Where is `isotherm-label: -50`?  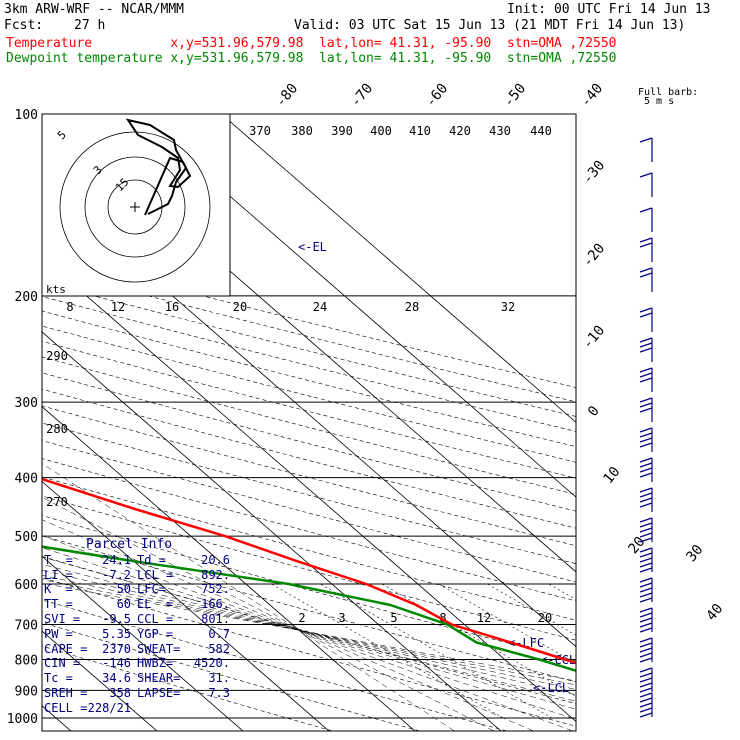 isotherm-label: -50 is located at coordinates (515, 96).